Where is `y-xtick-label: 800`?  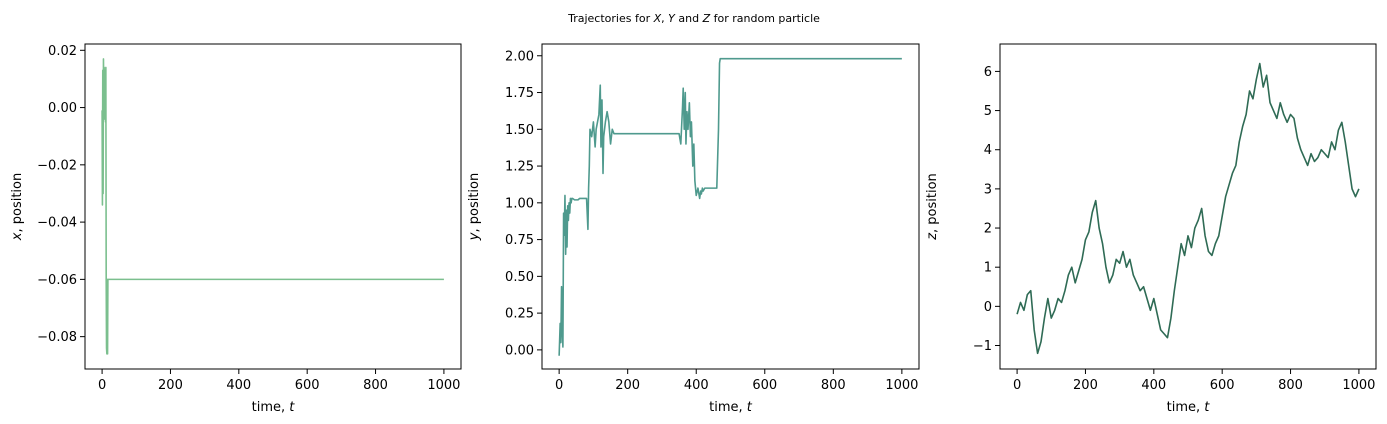 y-xtick-label: 800 is located at coordinates (833, 385).